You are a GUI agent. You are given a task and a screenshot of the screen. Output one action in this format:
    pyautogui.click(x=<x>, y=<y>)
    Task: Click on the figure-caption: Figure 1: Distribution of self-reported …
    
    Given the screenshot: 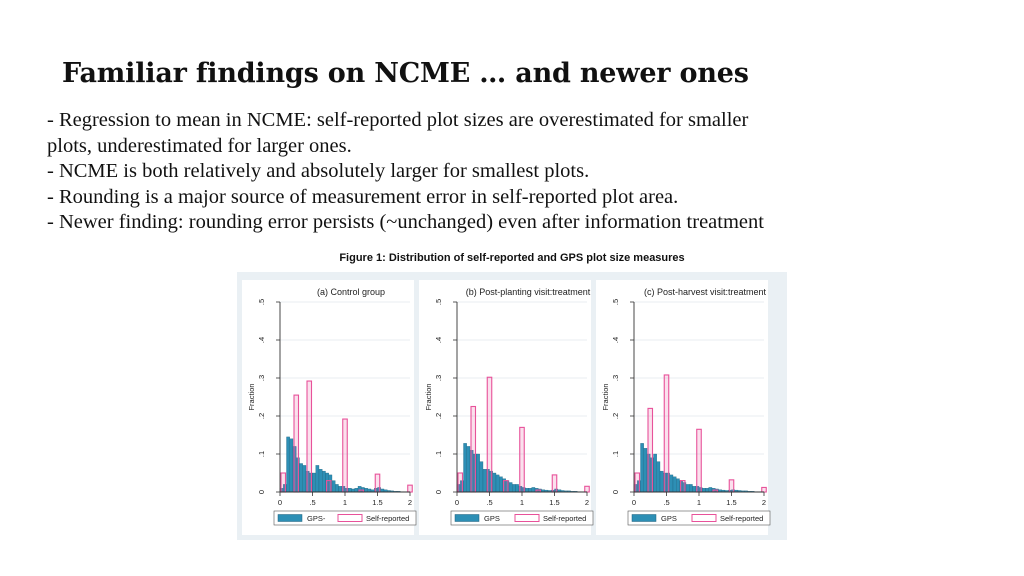 What is the action you would take?
    pyautogui.click(x=512, y=258)
    